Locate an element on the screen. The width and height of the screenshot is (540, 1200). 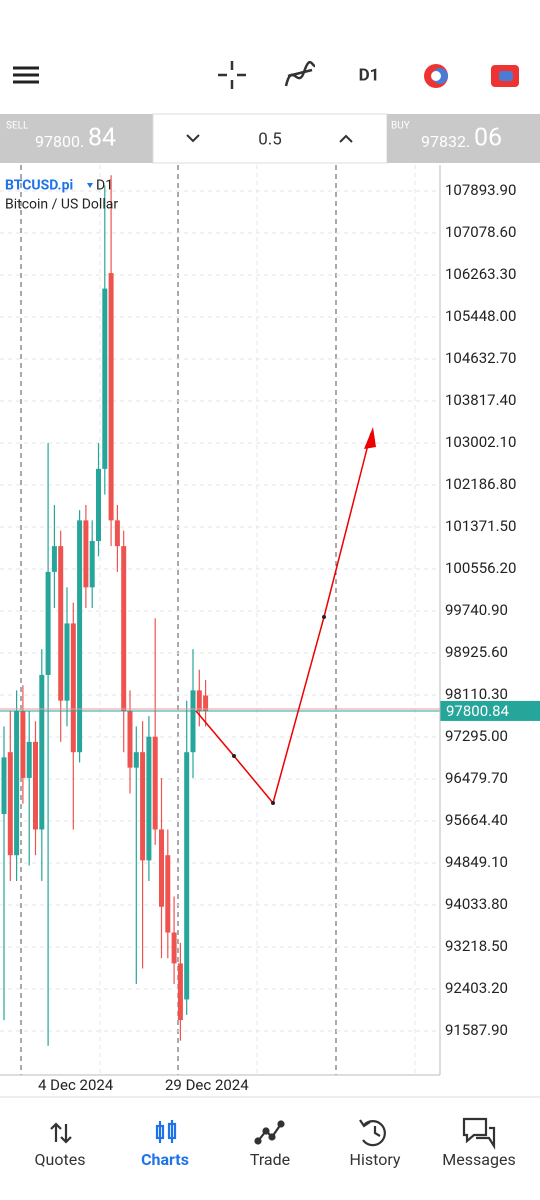
x-tick-label: 4 Dec 2024 is located at coordinates (76, 1085).